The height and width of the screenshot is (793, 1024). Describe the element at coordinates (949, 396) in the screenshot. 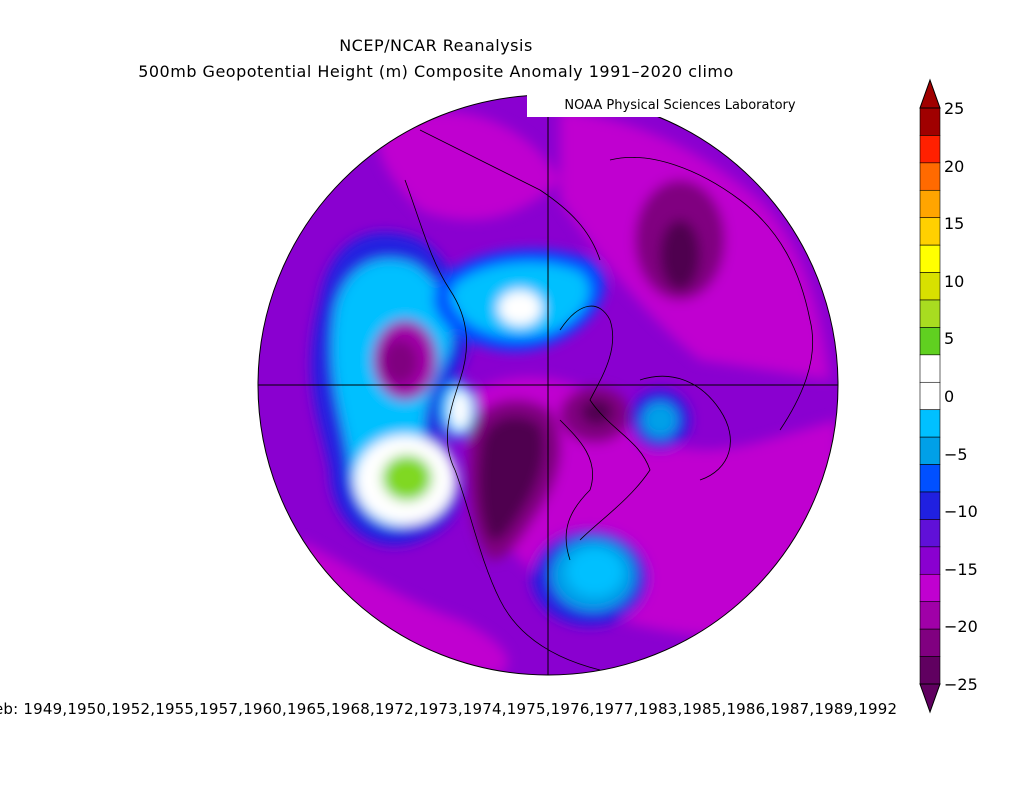

I see `colorbar-tick-label: 0` at that location.